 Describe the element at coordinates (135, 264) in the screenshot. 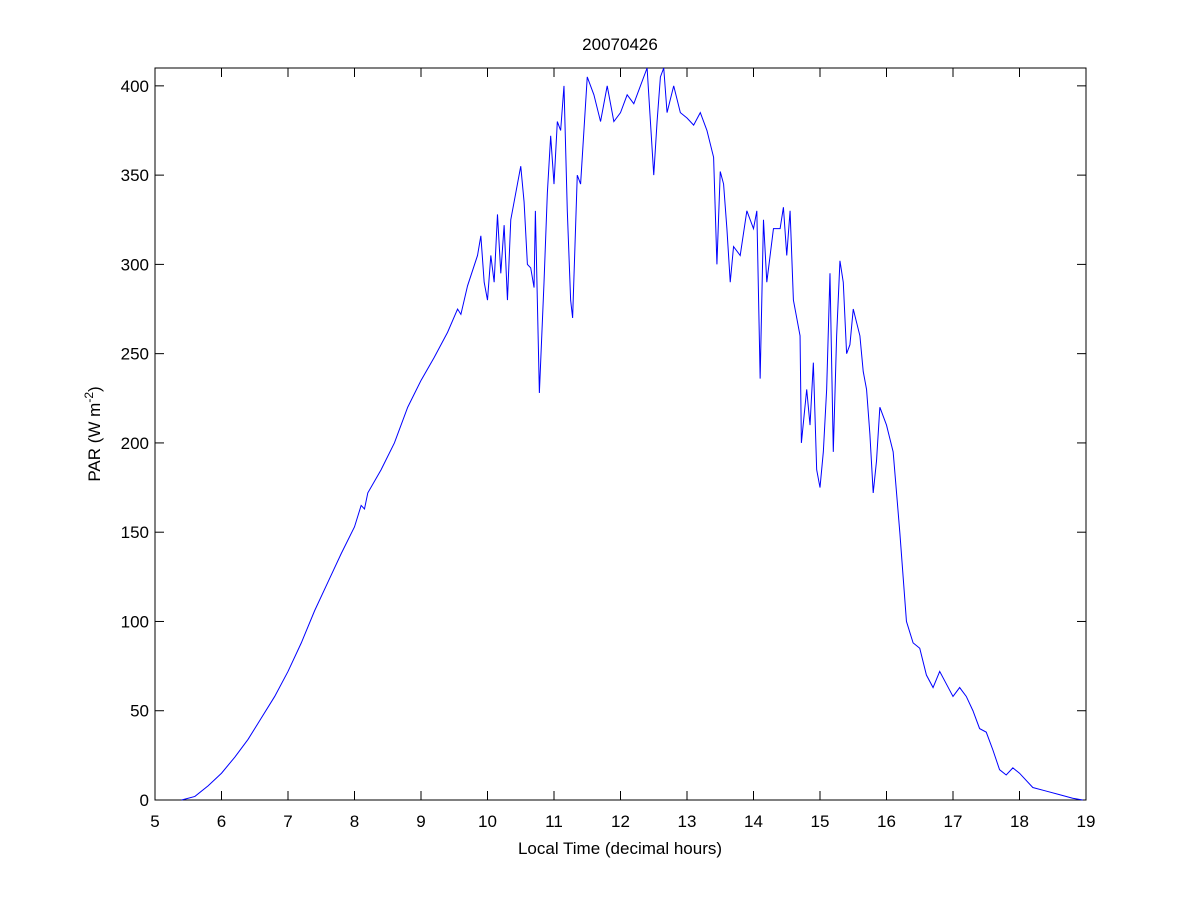

I see `y-tick-label: 300` at that location.